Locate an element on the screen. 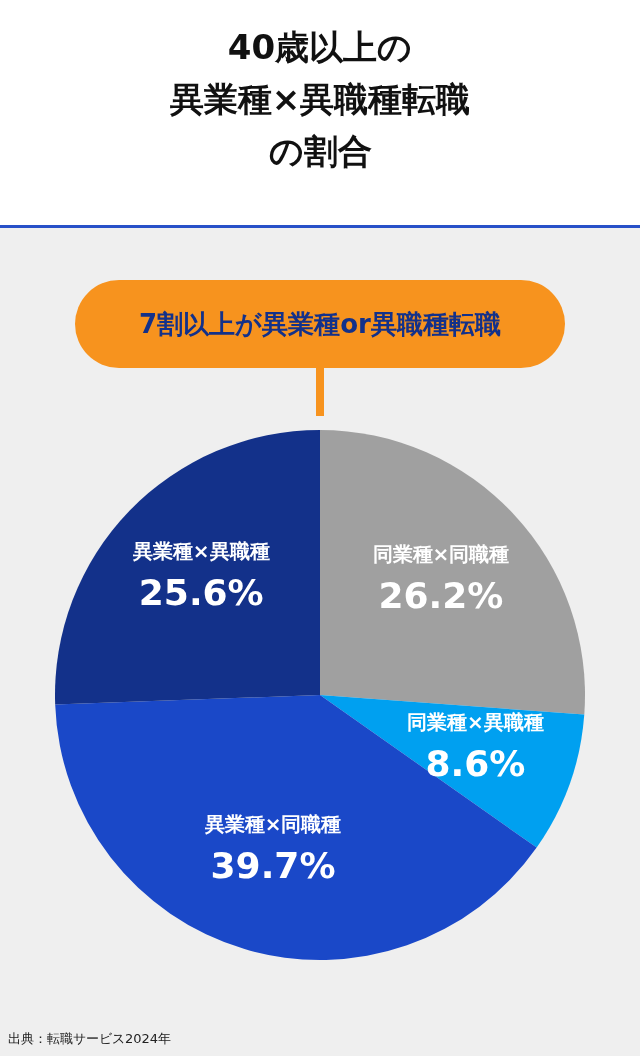 This screenshot has height=1056, width=640. slice-label: 異業種×異職種 is located at coordinates (200, 551).